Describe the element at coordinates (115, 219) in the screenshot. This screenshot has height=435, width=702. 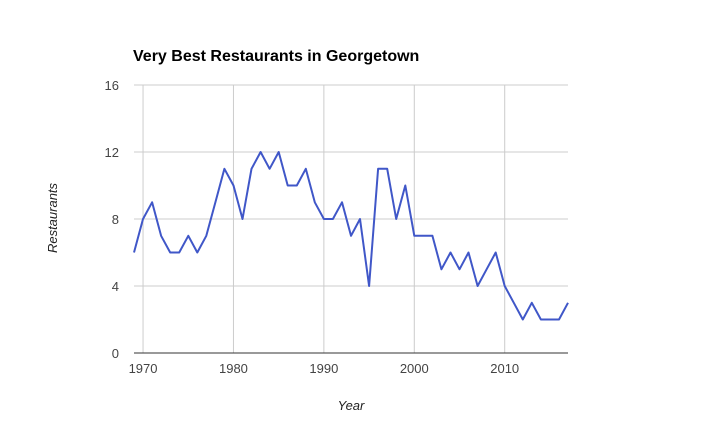
I see `y-tick-label: 8` at that location.